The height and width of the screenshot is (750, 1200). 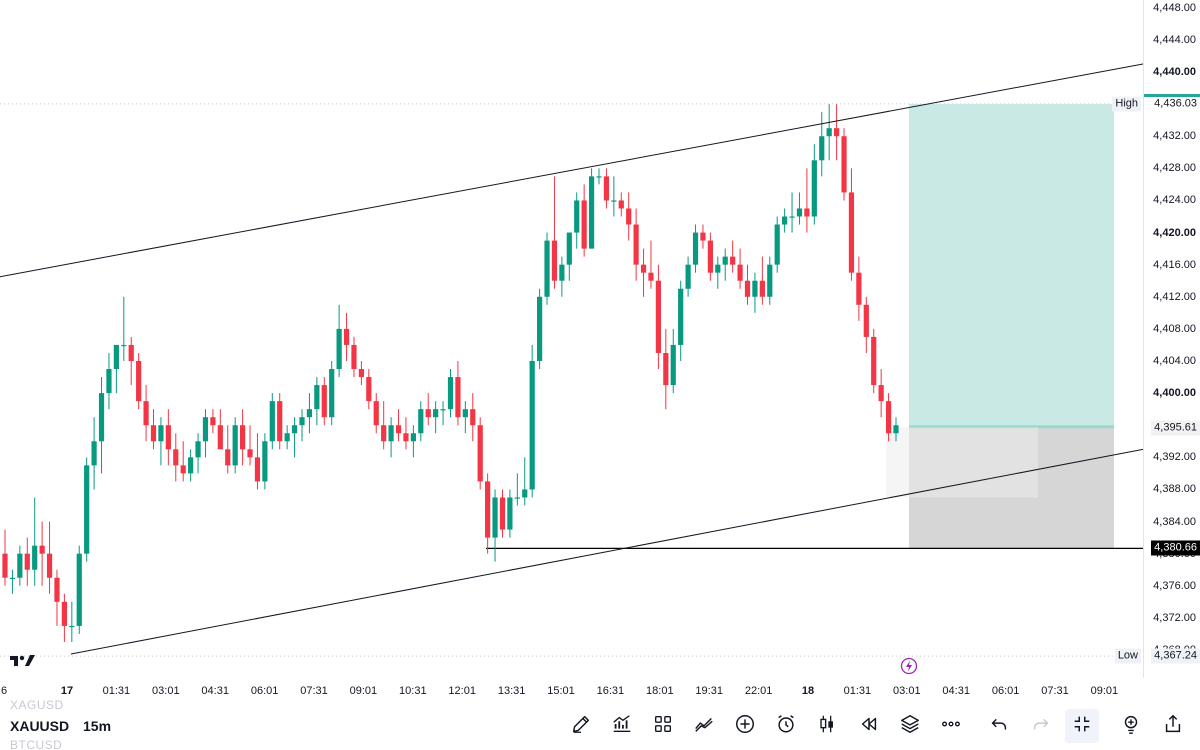 I want to click on compare-button, so click(x=704, y=726).